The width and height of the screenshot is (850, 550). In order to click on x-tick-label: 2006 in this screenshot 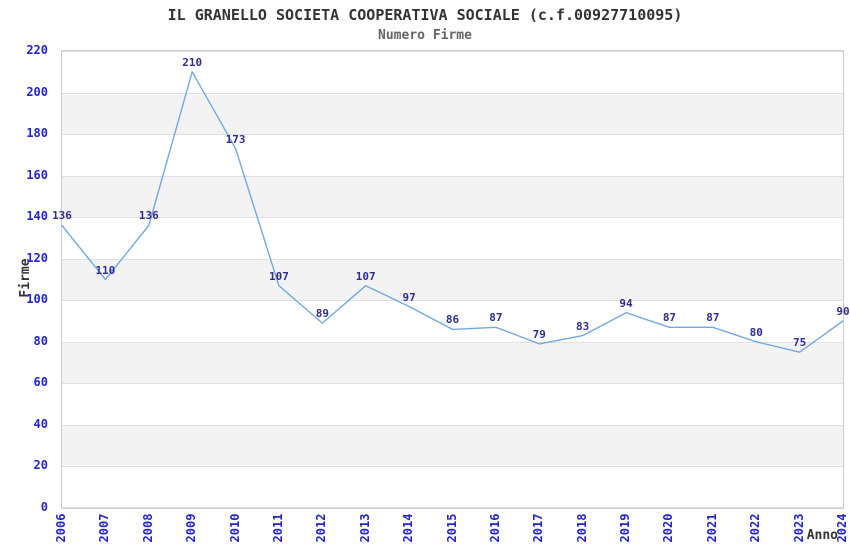, I will do `click(61, 528)`.